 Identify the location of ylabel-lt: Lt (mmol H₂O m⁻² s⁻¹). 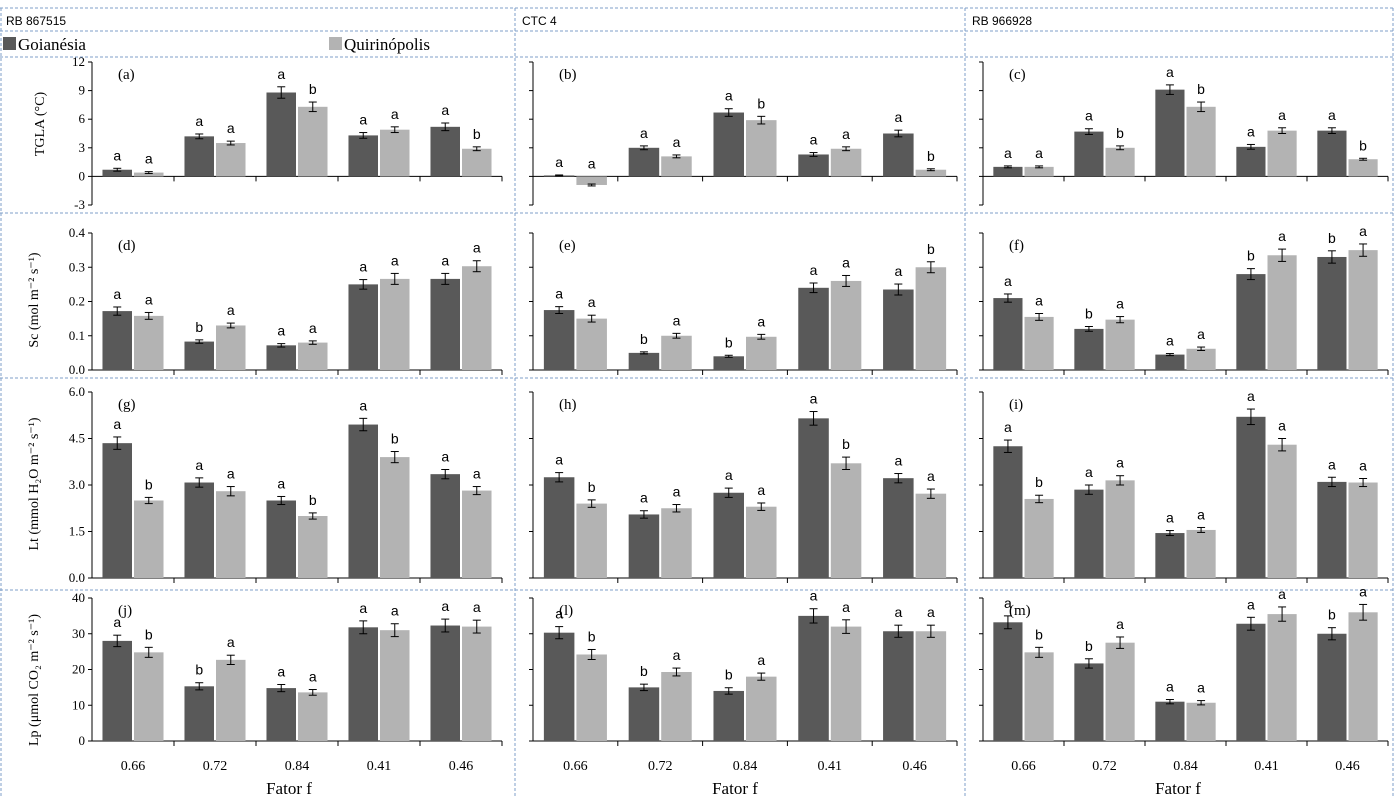
(34, 483).